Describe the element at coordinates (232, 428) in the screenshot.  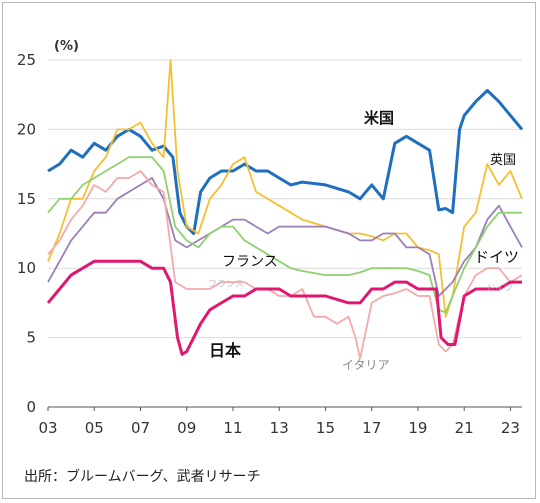
I see `x-tick-label: 11` at that location.